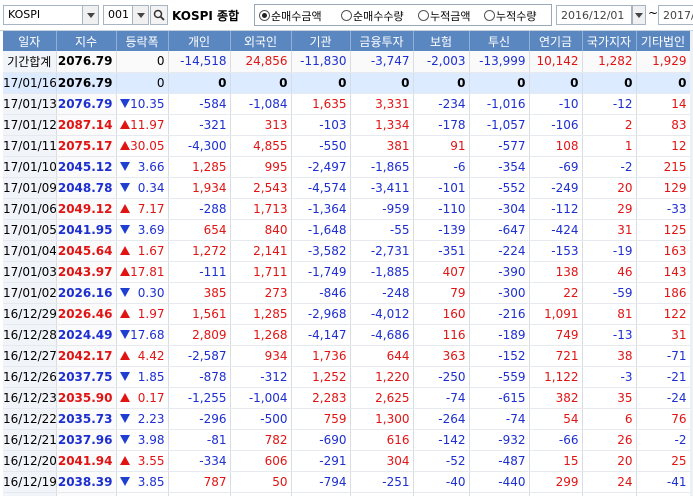 Image resolution: width=693 pixels, height=496 pixels. I want to click on date-cell: 17/01/03, so click(30, 272).